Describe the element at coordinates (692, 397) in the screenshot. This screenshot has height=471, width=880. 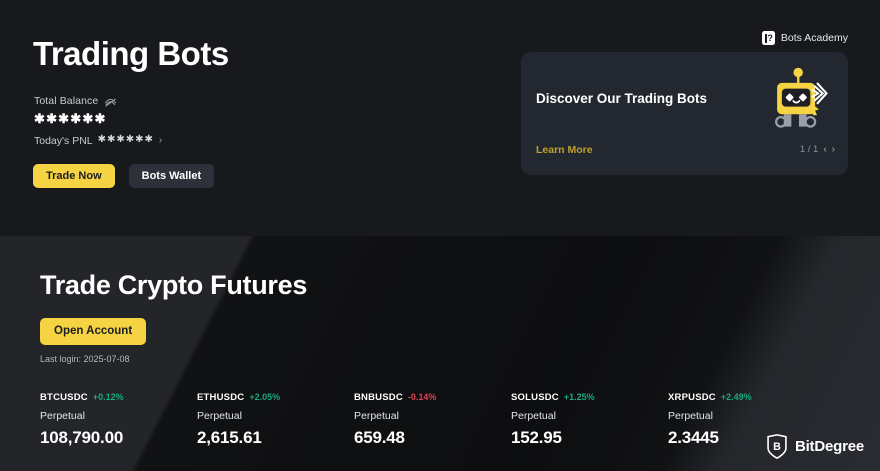
I see `ticker-symbol: XRPUSDC` at that location.